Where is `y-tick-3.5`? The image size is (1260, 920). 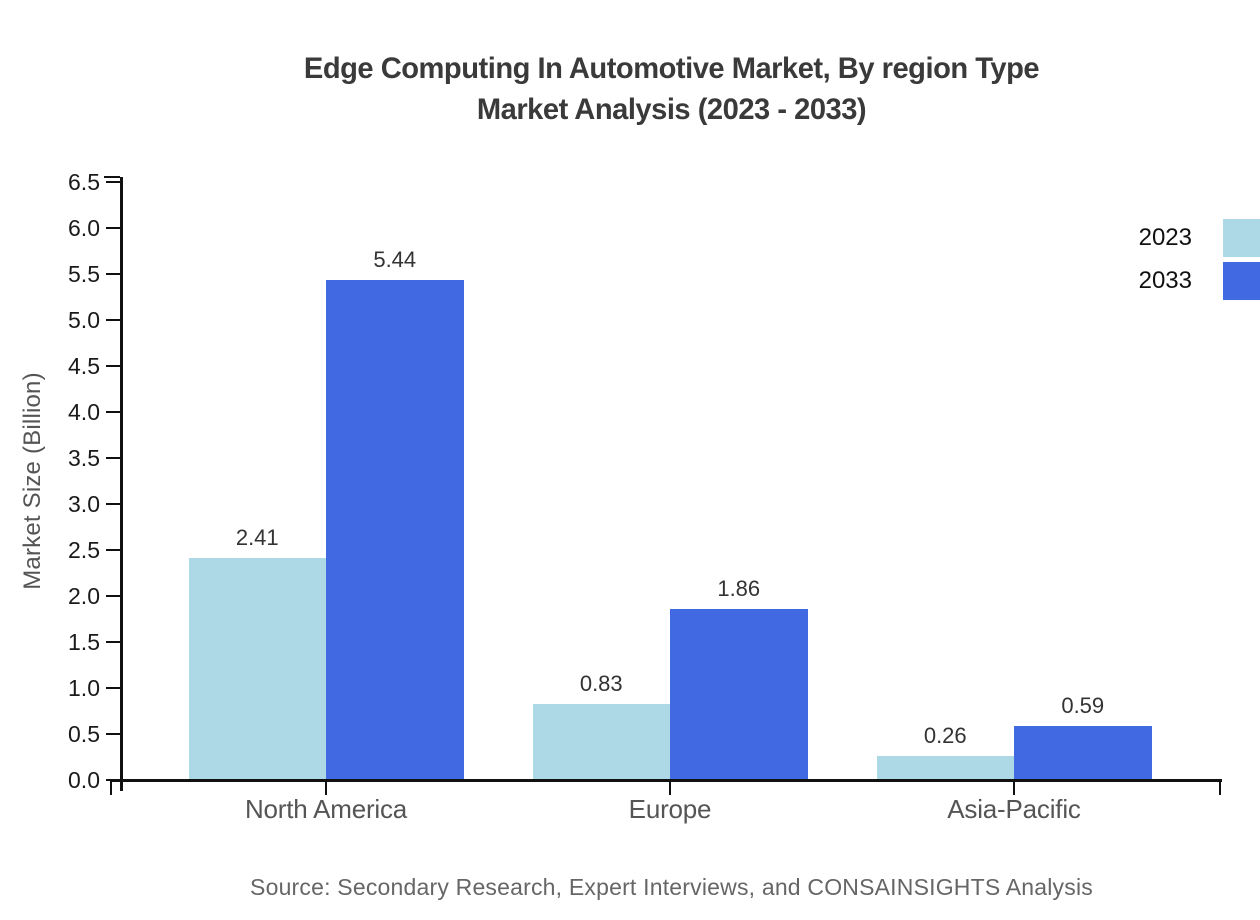
y-tick-3.5 is located at coordinates (113, 458).